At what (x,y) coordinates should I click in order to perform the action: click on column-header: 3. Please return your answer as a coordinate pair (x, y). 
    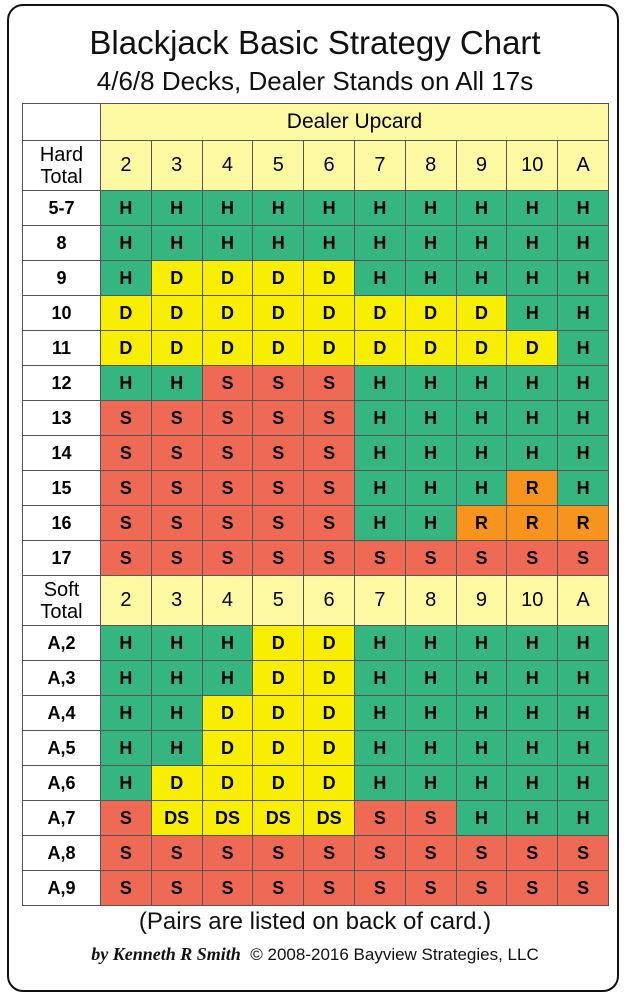
    Looking at the image, I should click on (177, 166).